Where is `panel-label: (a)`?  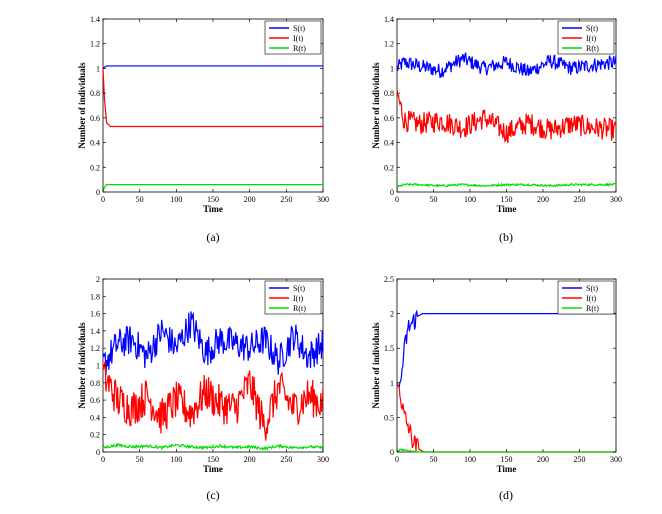 panel-label: (a) is located at coordinates (212, 237).